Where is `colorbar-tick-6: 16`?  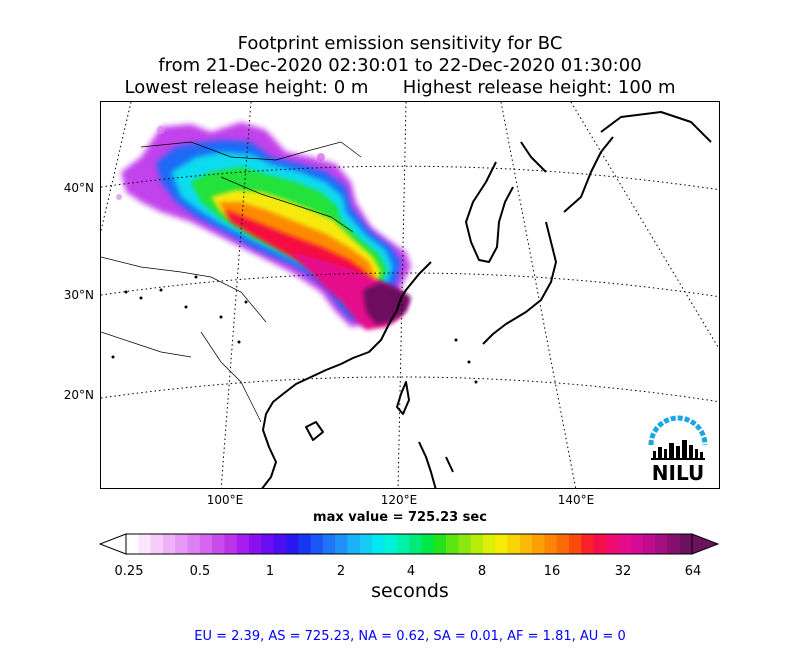
colorbar-tick-6: 16 is located at coordinates (552, 571).